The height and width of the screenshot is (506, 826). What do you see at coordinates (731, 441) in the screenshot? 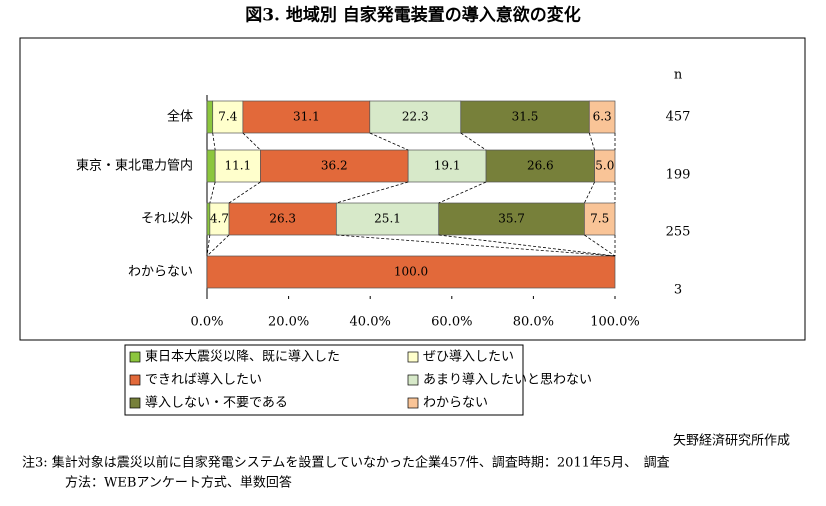
I see `source: 矢野経済研究所作成` at bounding box center [731, 441].